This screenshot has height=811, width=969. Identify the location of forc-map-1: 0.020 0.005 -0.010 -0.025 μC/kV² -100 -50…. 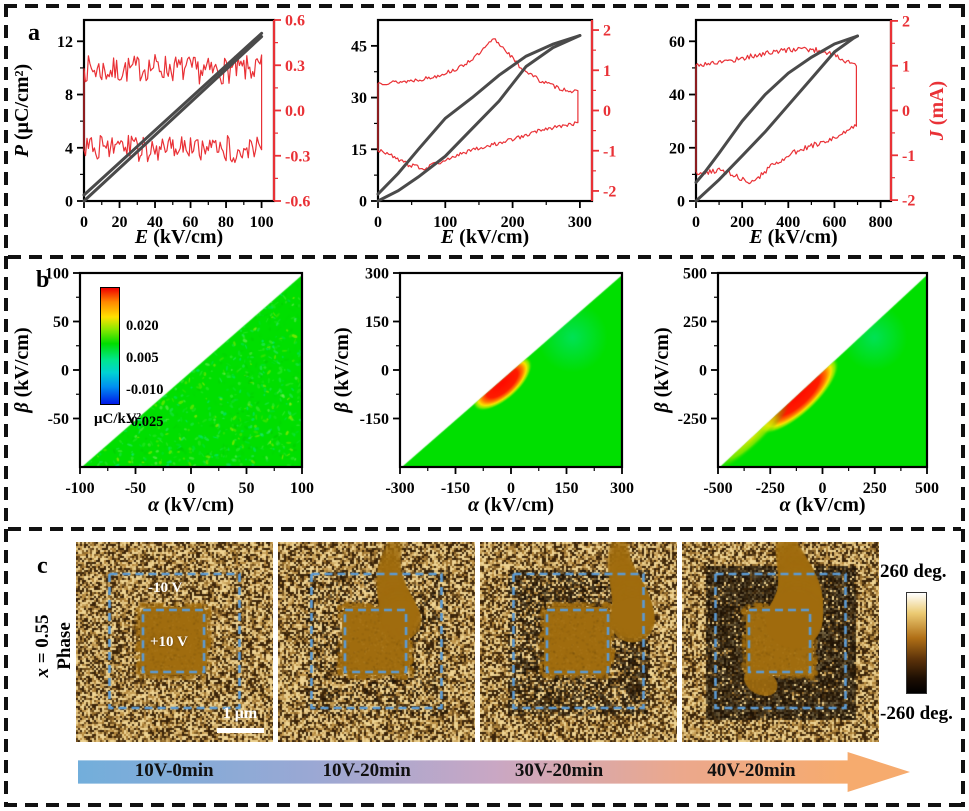
(168, 390).